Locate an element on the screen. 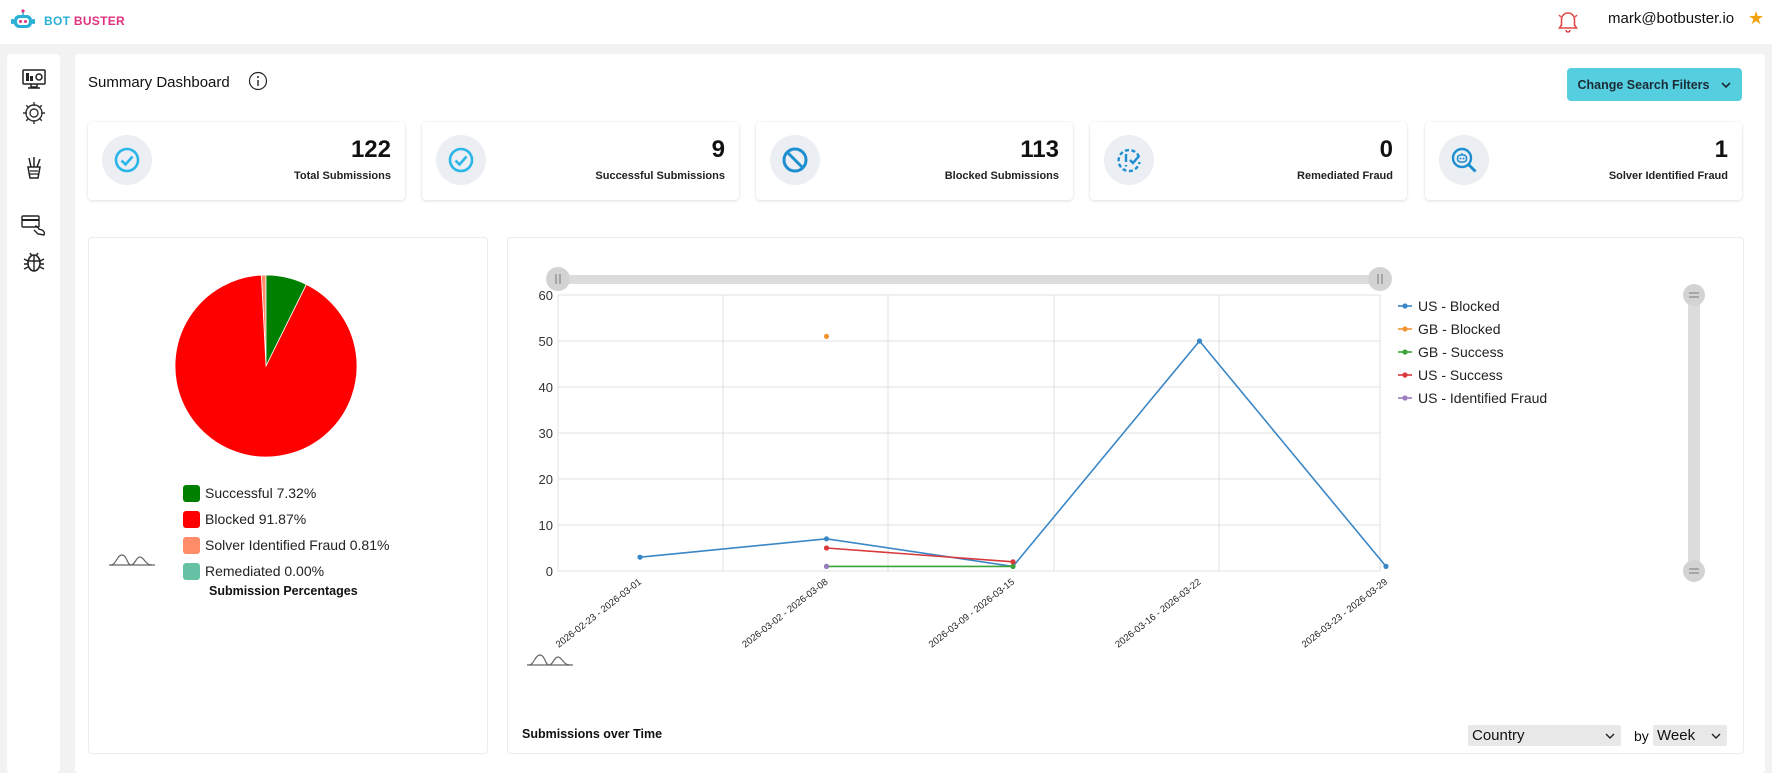 This screenshot has height=773, width=1772. period-select: Week is located at coordinates (1690, 735).